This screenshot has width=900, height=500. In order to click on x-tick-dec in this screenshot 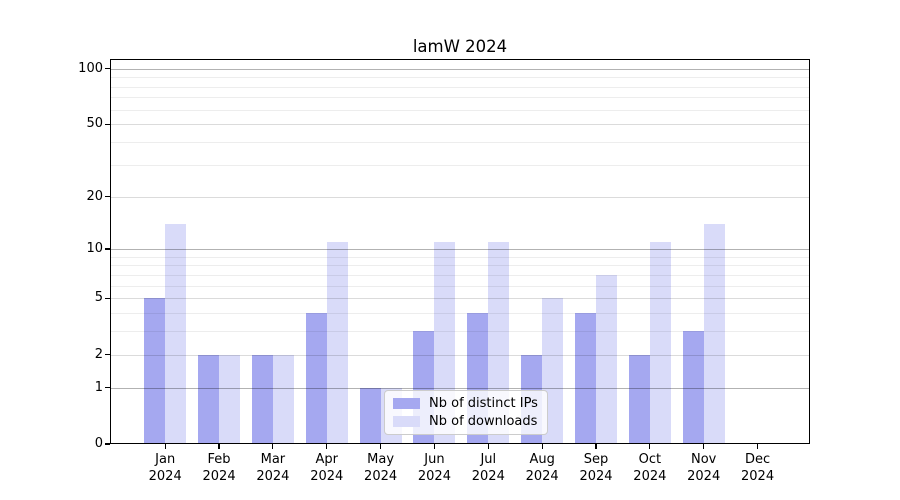, I will do `click(757, 446)`.